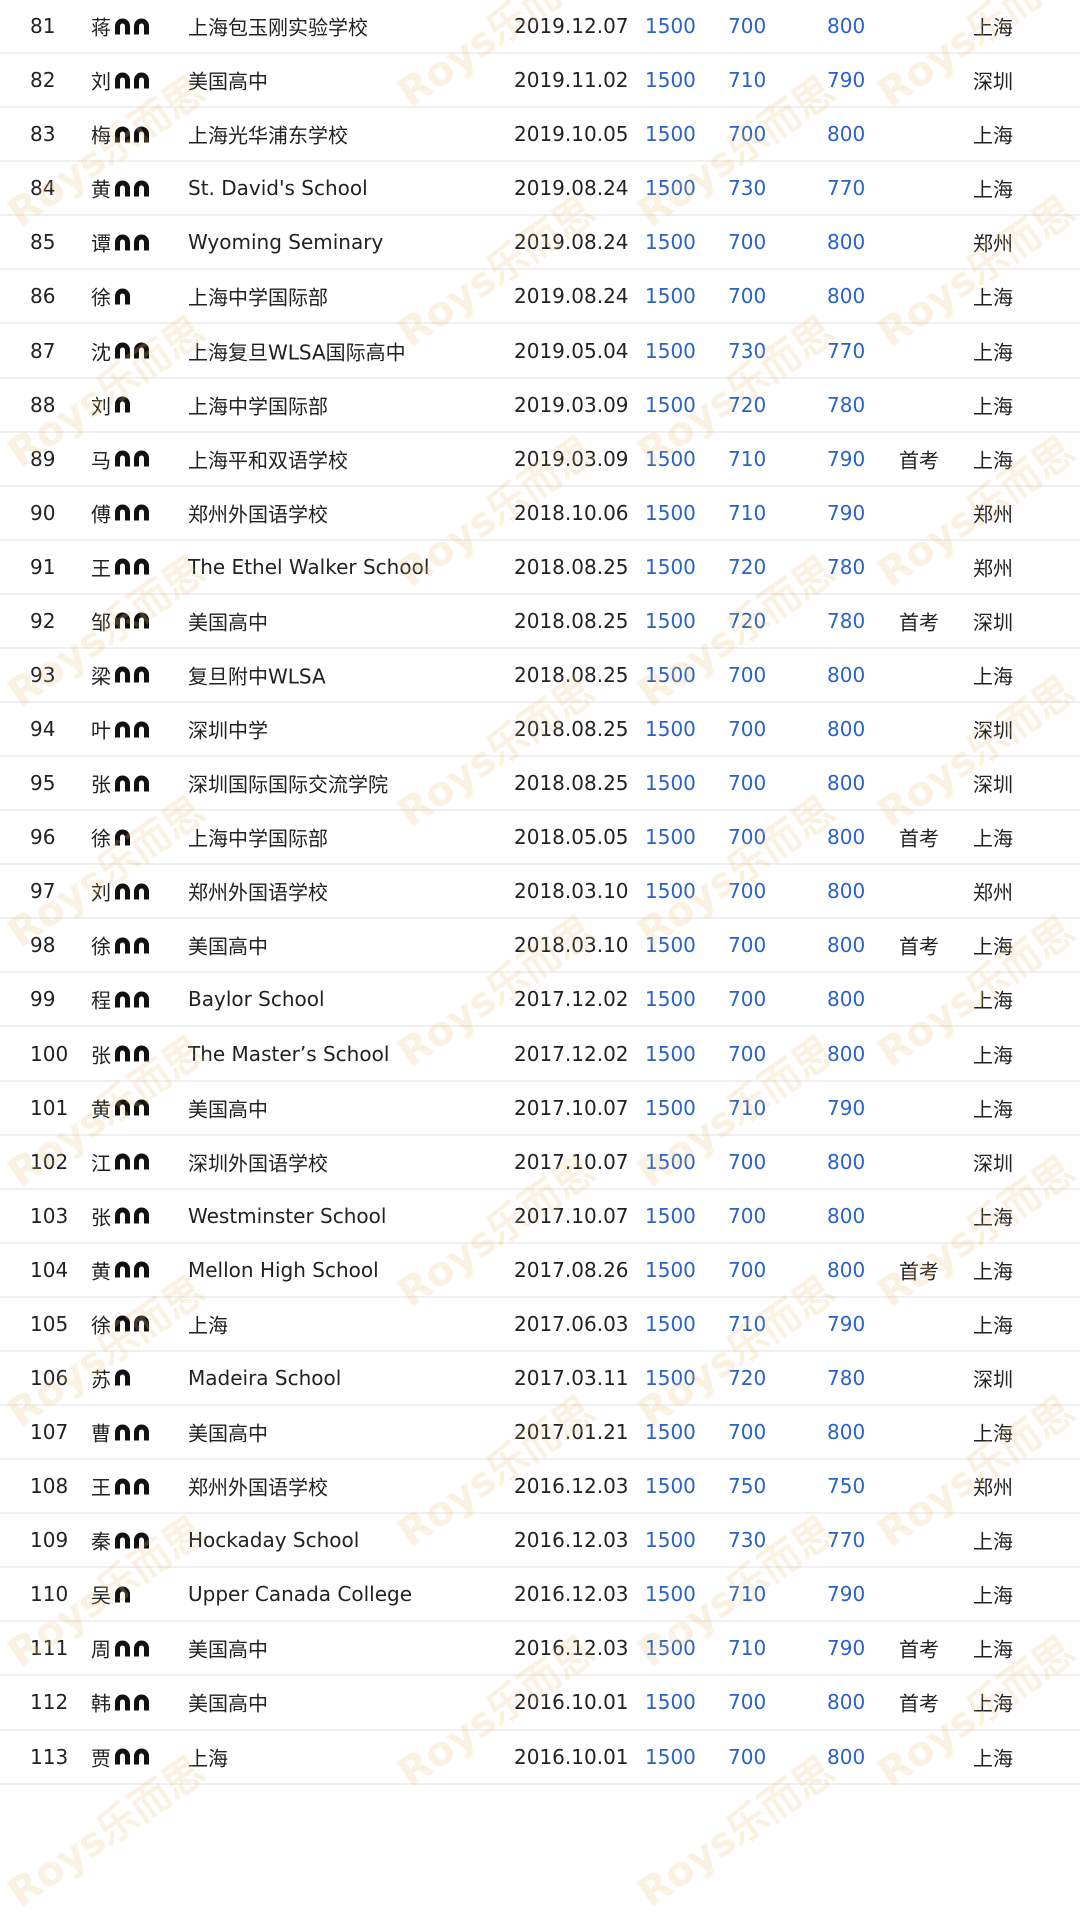 The image size is (1080, 1918). What do you see at coordinates (110, 404) in the screenshot?
I see `student-name: 刘` at bounding box center [110, 404].